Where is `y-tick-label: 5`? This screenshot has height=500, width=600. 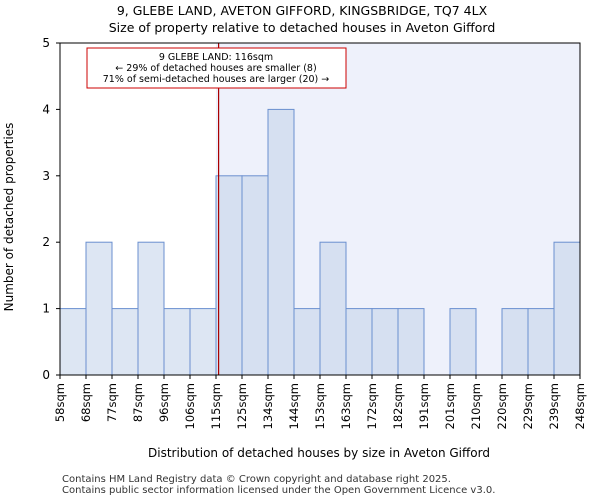 y-tick-label: 5 is located at coordinates (46, 43).